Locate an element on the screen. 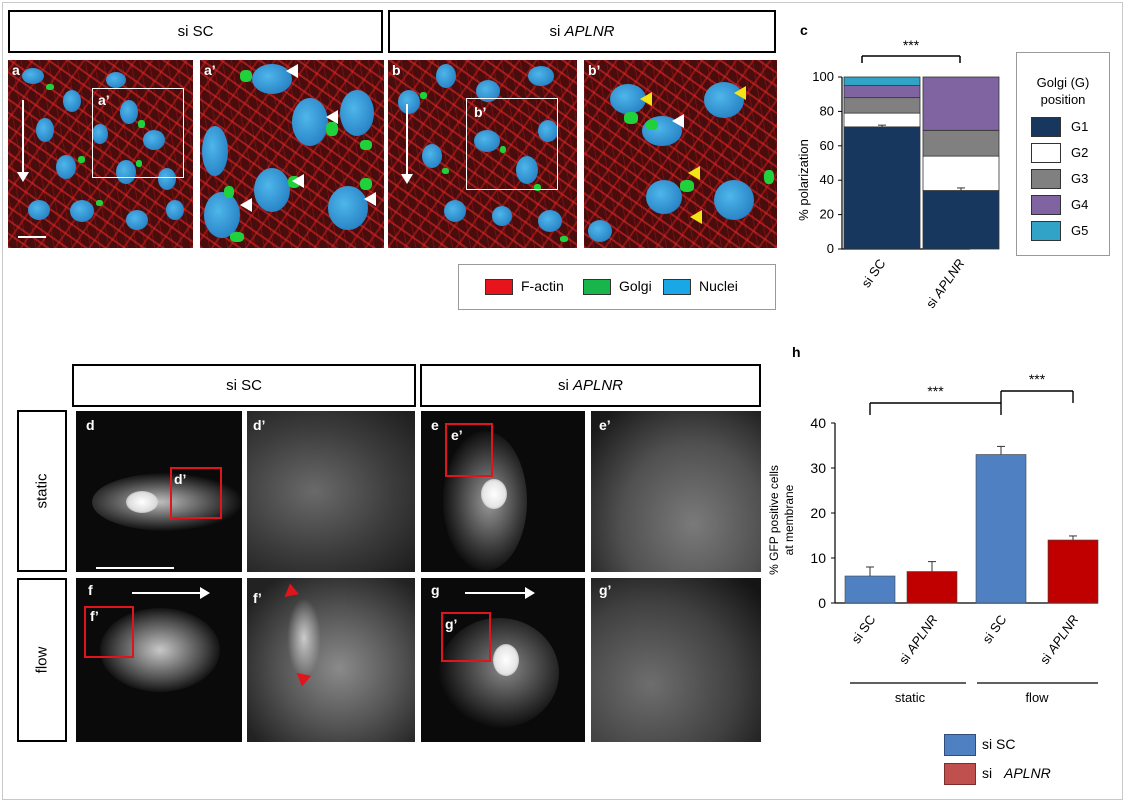 The height and width of the screenshot is (804, 1128). h-x-tick-label: si APLNR is located at coordinates (1059, 639).